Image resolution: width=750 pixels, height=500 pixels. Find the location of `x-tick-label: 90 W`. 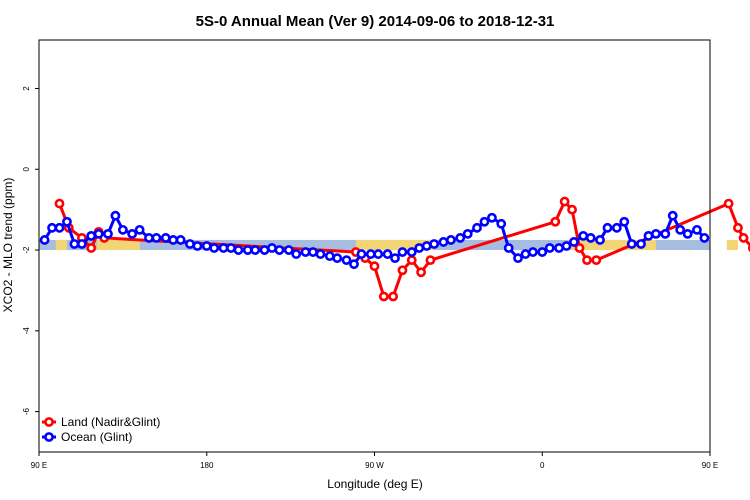

x-tick-label: 90 W is located at coordinates (374, 465).